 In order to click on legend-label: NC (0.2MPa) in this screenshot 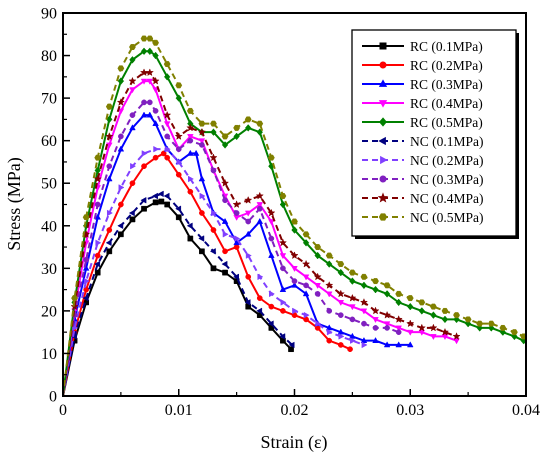, I will do `click(447, 160)`.